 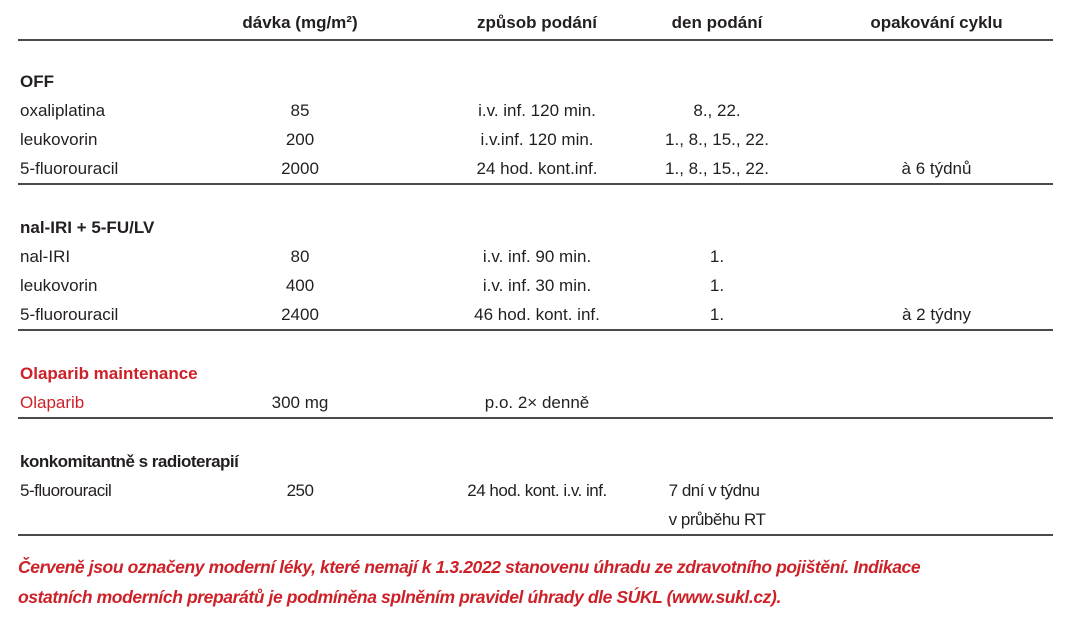 I want to click on route-value: 46 hod. kont. inf., so click(x=537, y=314).